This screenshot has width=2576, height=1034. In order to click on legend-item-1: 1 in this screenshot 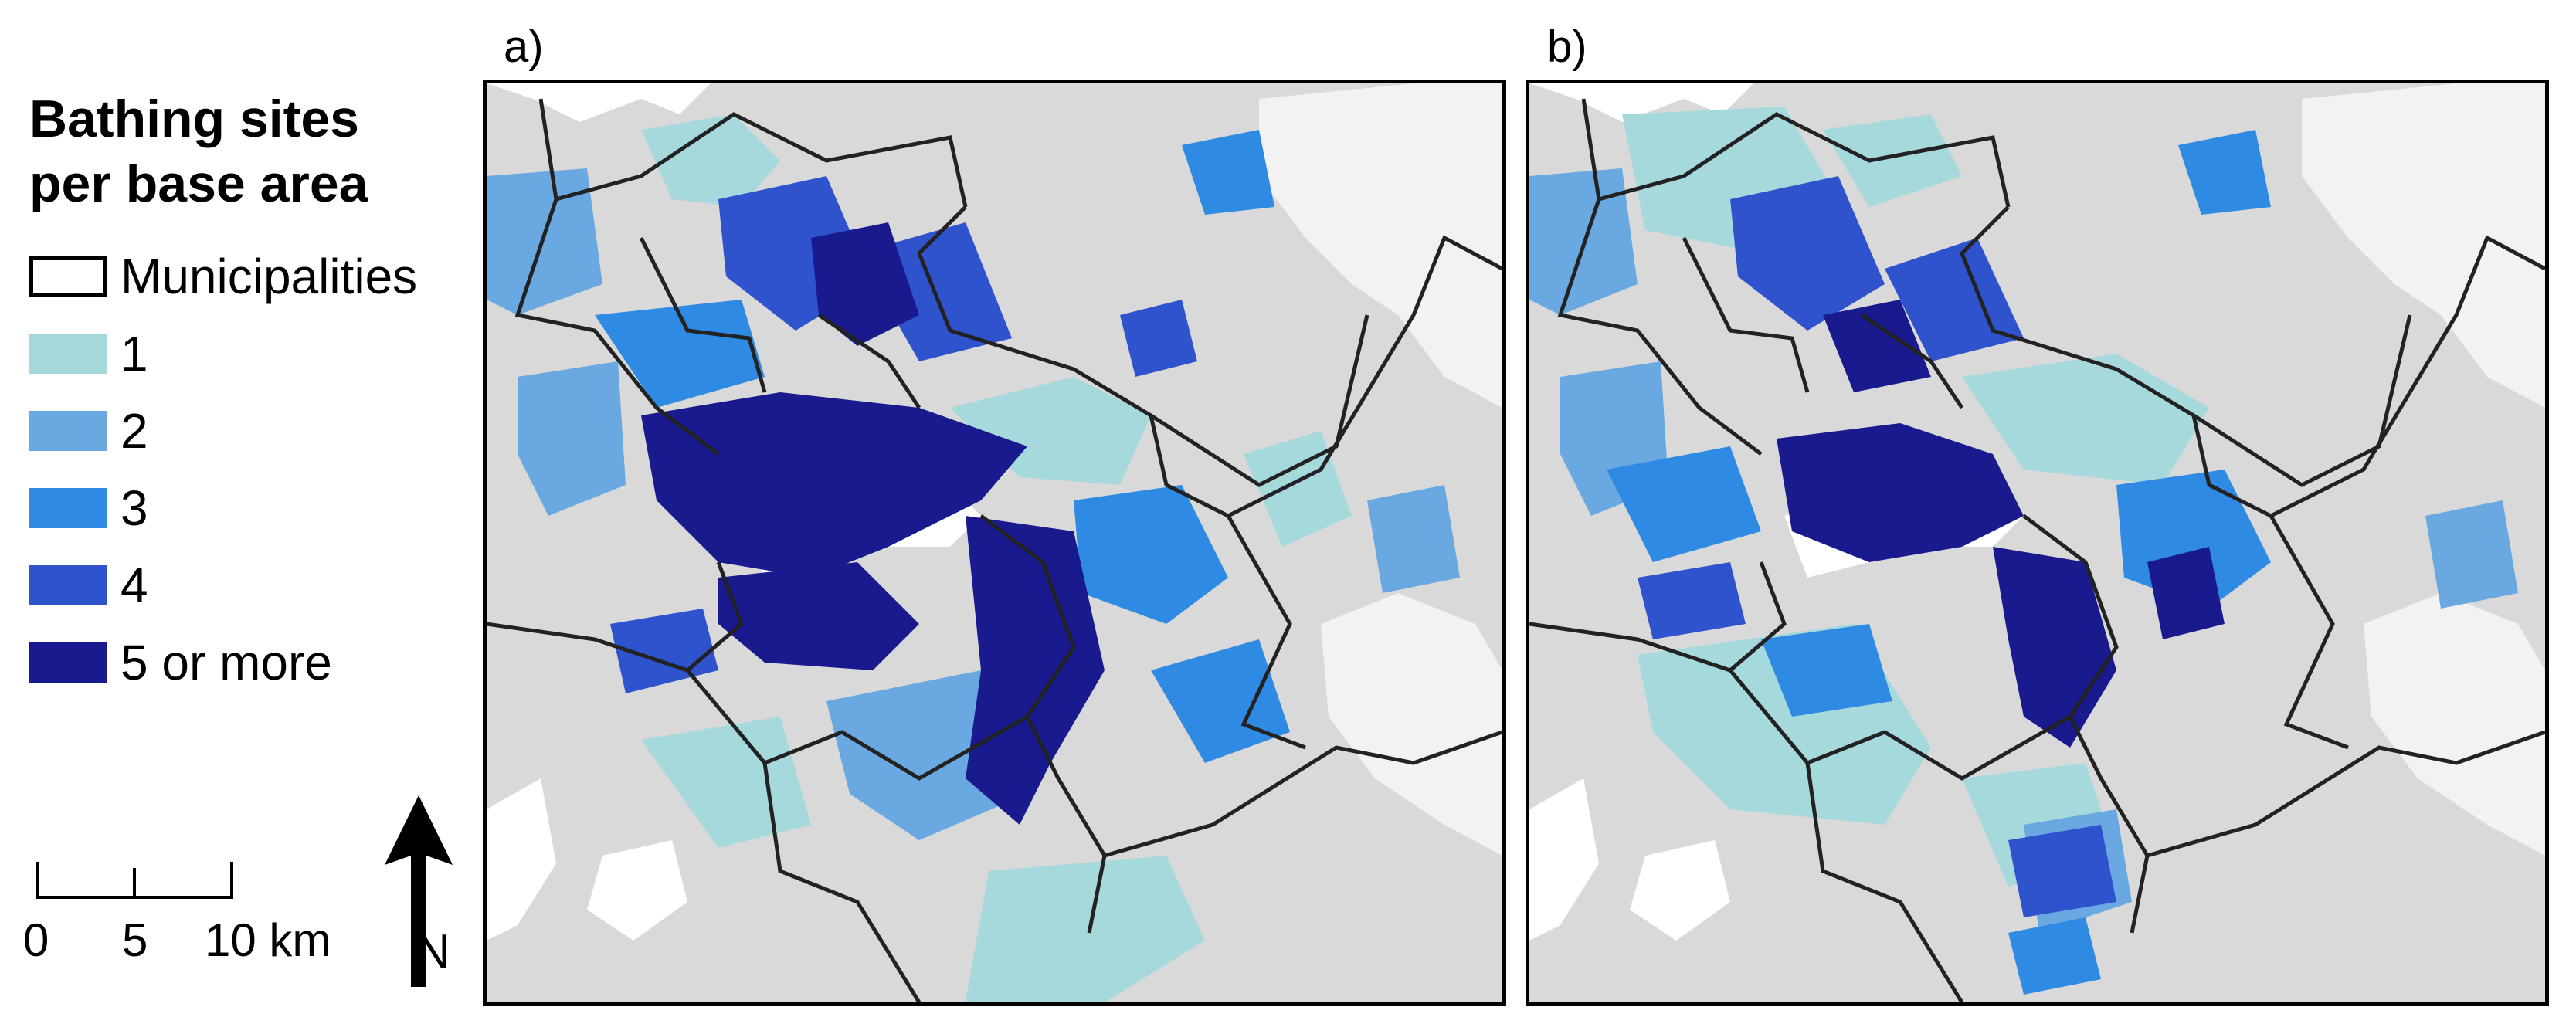, I will do `click(88, 354)`.